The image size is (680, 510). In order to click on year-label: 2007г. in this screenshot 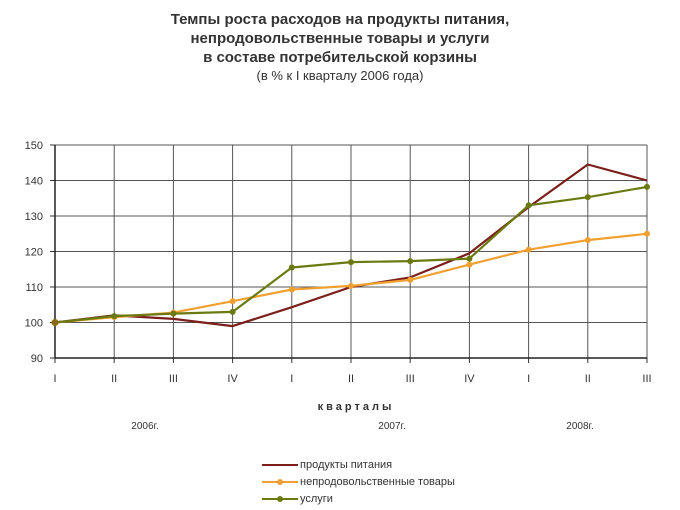, I will do `click(391, 426)`.